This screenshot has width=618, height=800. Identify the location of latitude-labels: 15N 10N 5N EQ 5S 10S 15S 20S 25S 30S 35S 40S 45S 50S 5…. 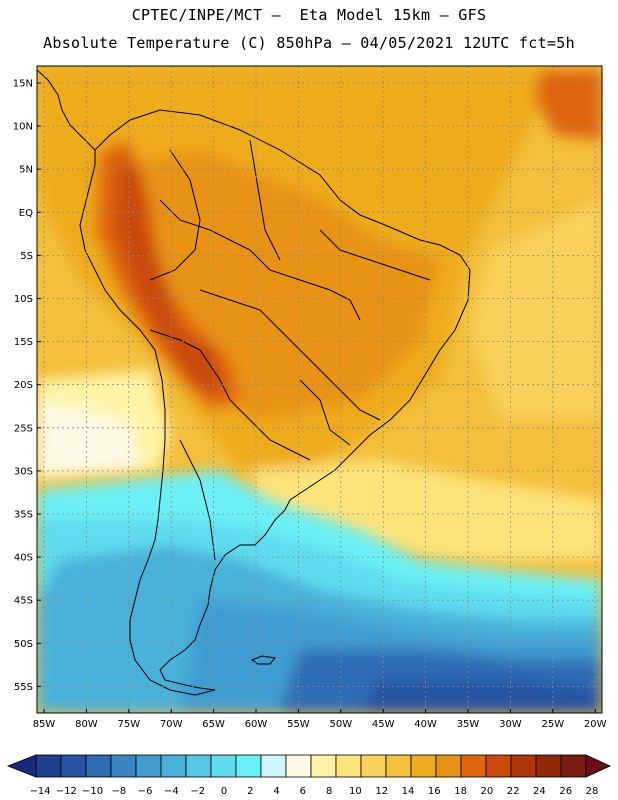
(27, 386).